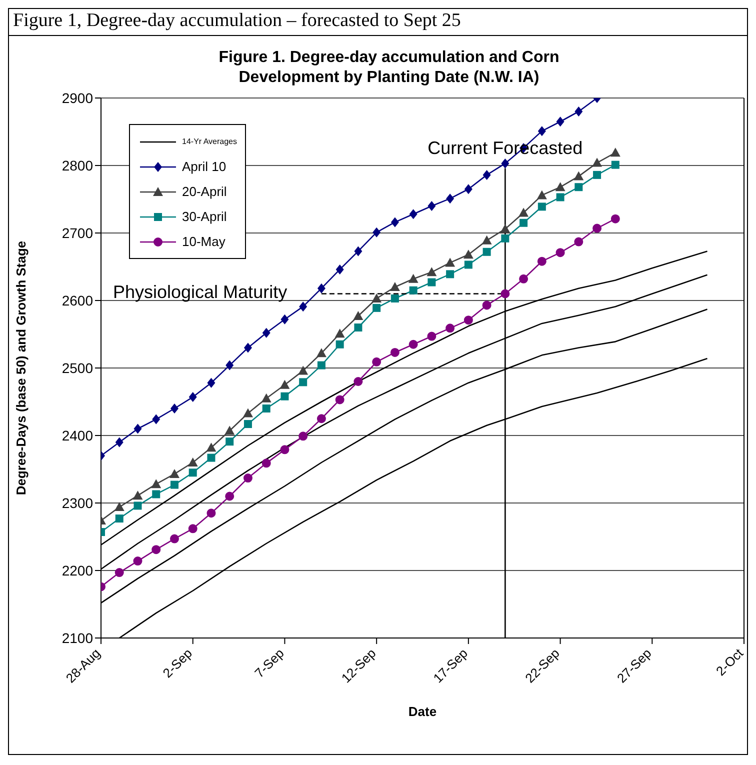  Describe the element at coordinates (204, 216) in the screenshot. I see `legend-label: 30-April` at that location.